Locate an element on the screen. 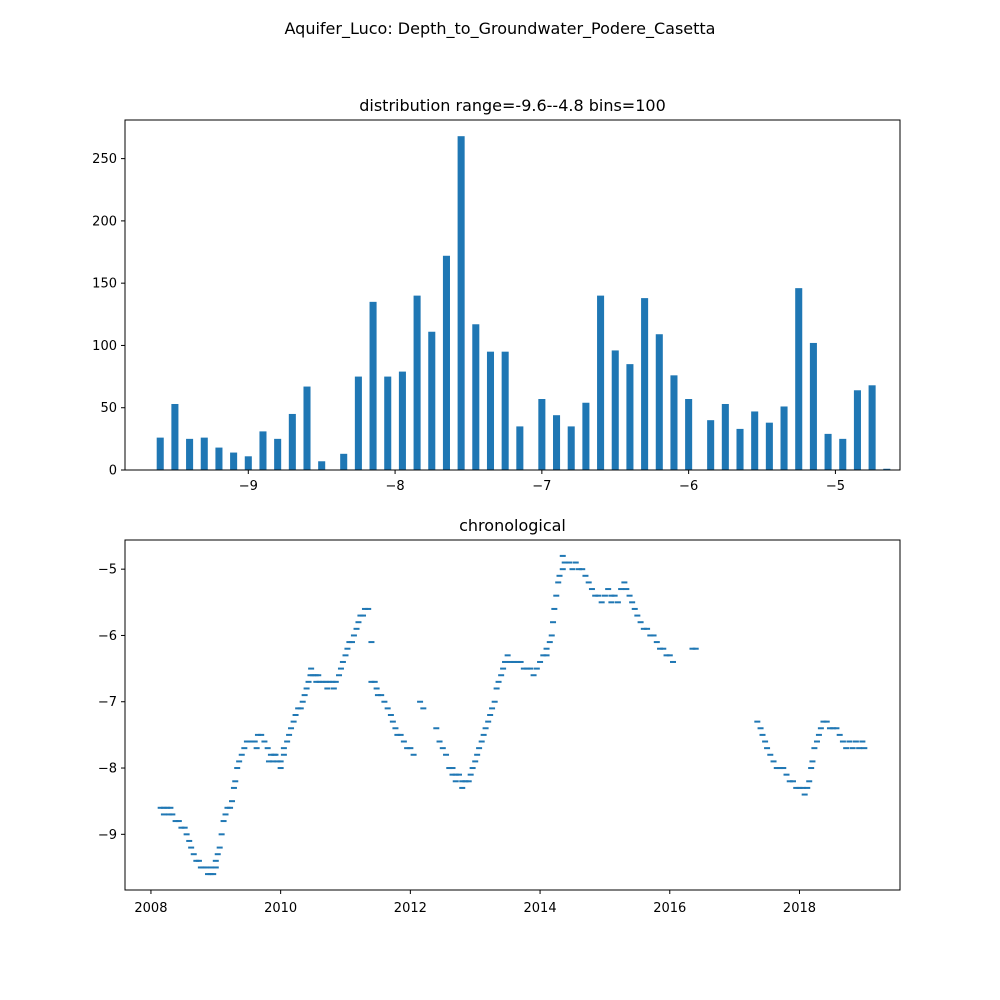 The image size is (1000, 1000). y-tick-label: 50 is located at coordinates (108, 408).